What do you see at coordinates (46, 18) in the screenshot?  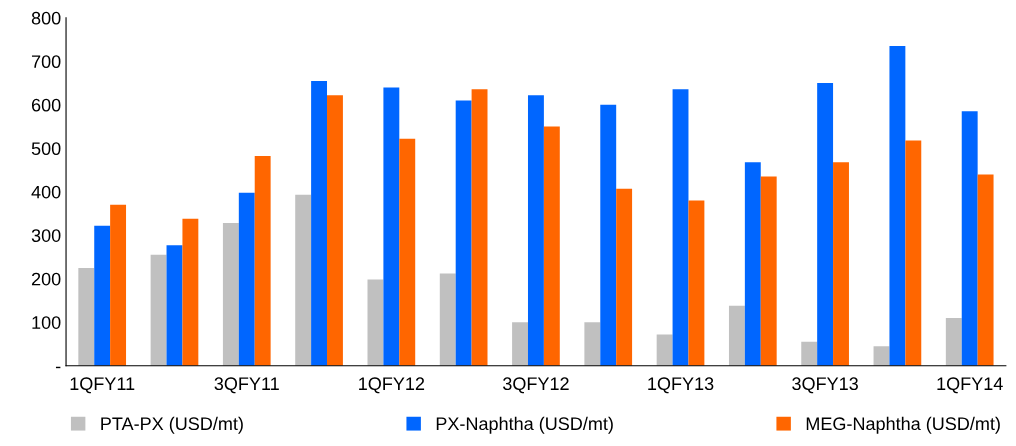 I see `y-tick-label: 800` at bounding box center [46, 18].